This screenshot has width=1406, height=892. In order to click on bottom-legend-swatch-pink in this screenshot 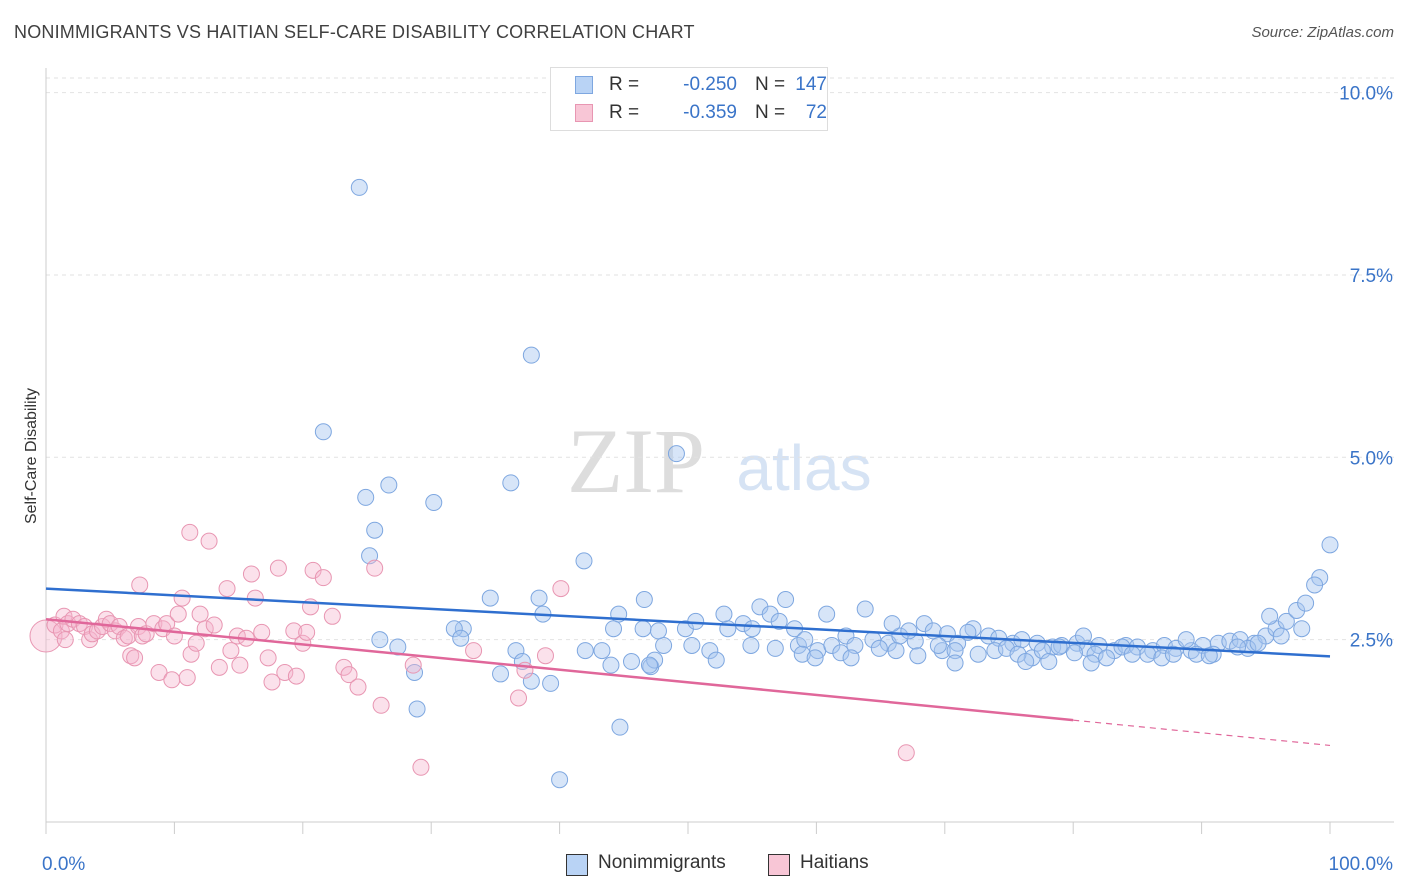, I will do `click(779, 865)`.